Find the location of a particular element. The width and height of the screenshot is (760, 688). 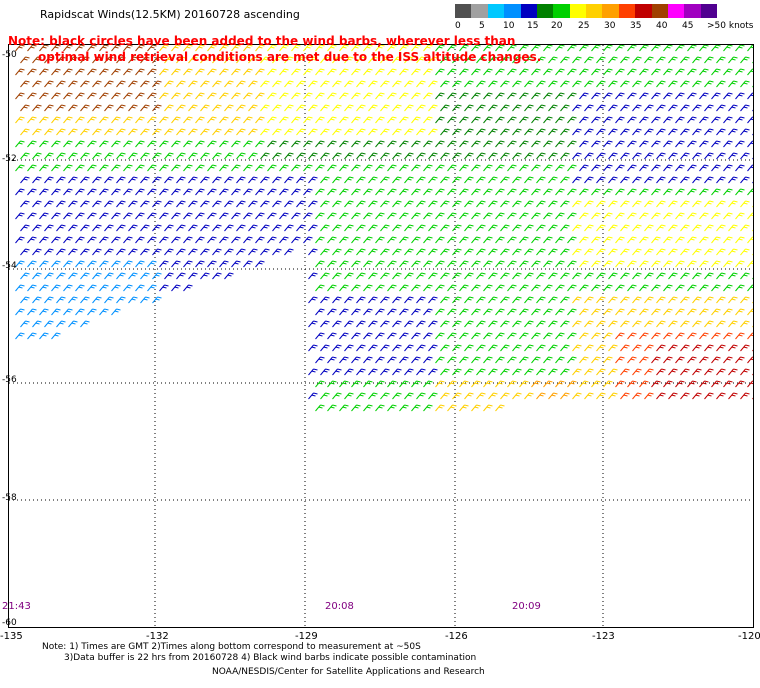

legend-label: 10 is located at coordinates (509, 26).